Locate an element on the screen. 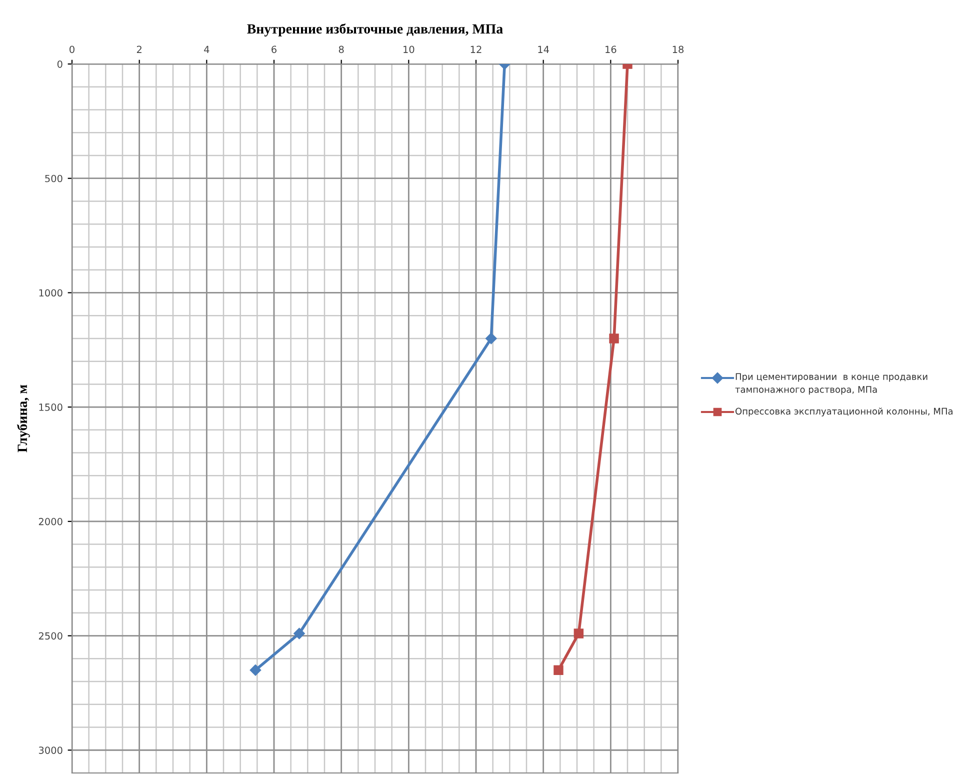  y-tick-label: 0 is located at coordinates (59, 64).